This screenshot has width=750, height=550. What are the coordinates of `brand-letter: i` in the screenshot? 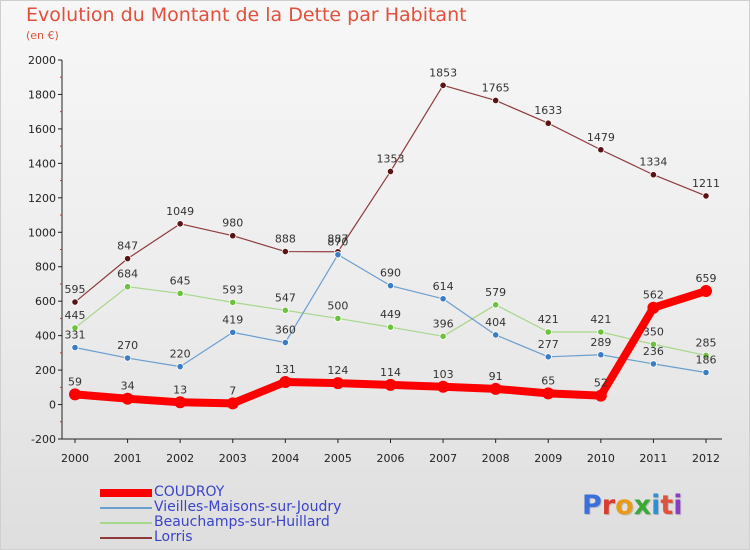 It's located at (656, 505).